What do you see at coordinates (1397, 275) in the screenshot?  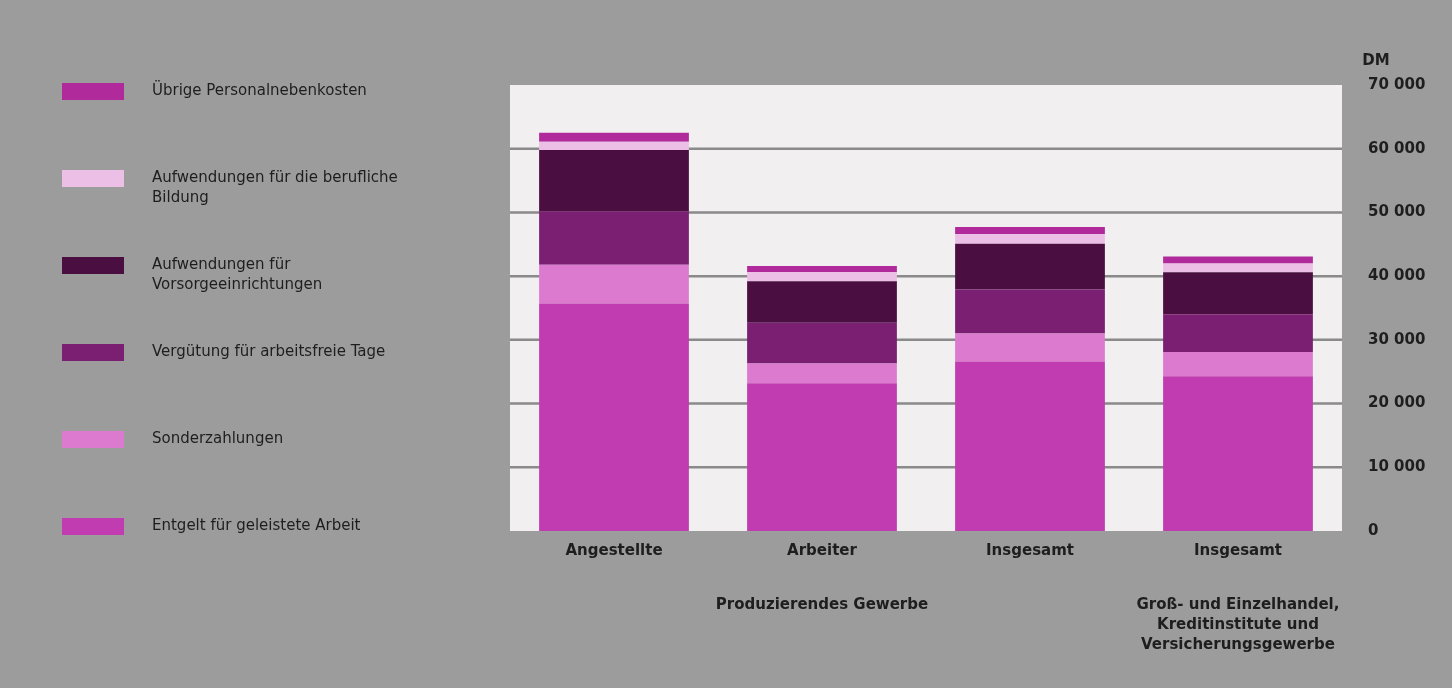 I see `y-tick-label: 40 000` at bounding box center [1397, 275].